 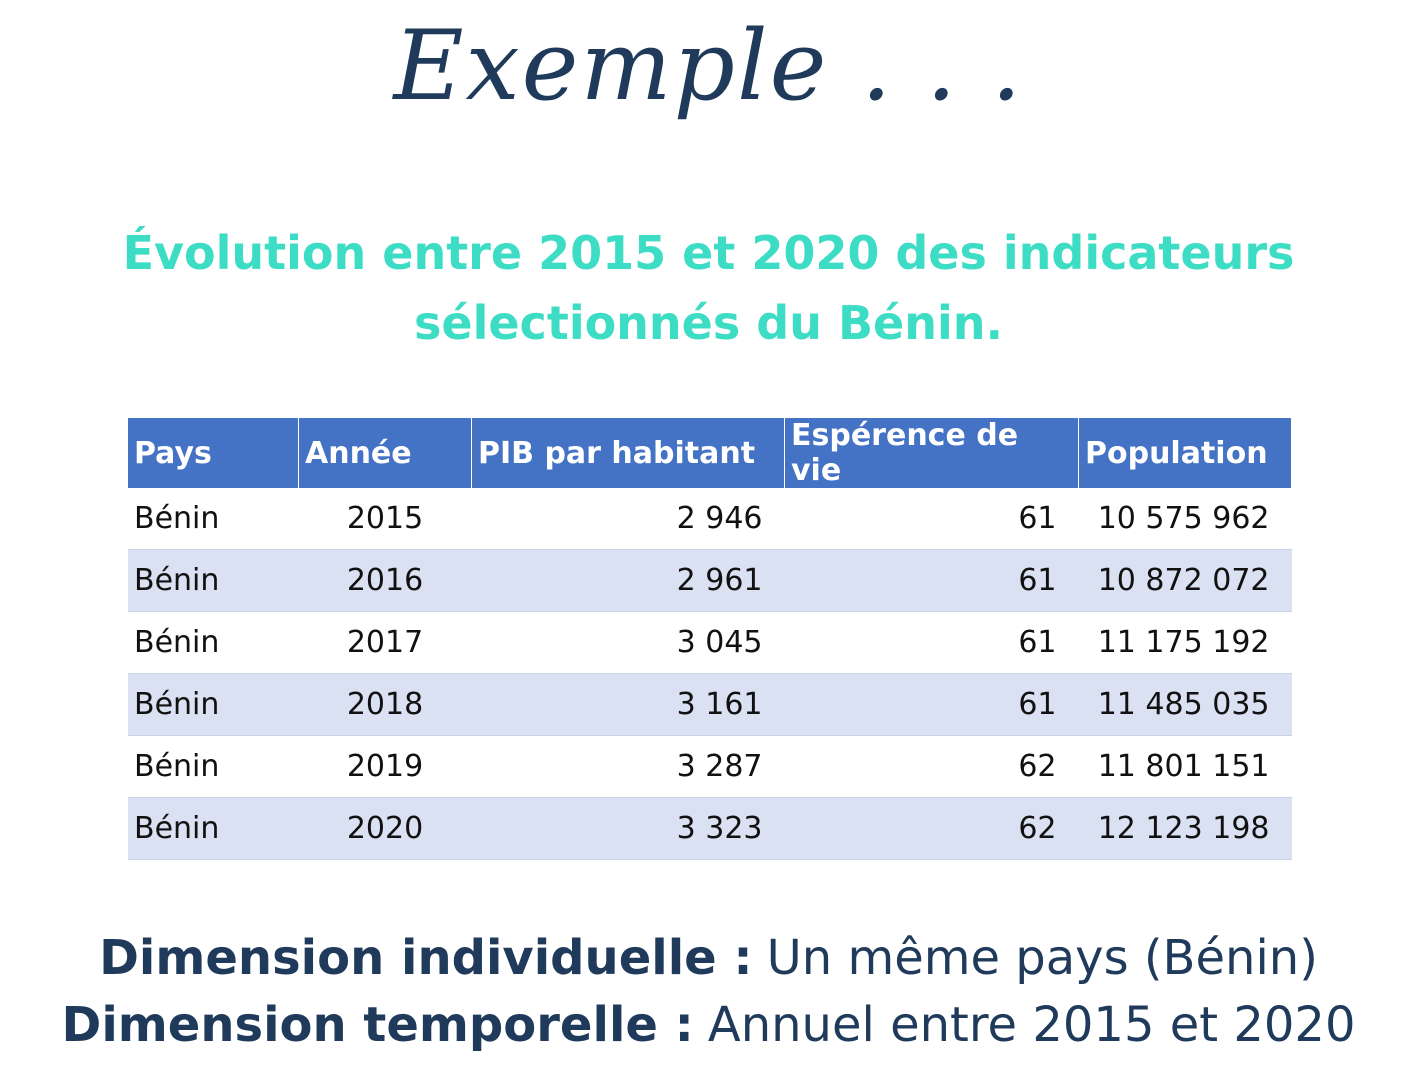 I want to click on footer-text: Annuel entre 2015 et 2020, so click(x=1031, y=1025).